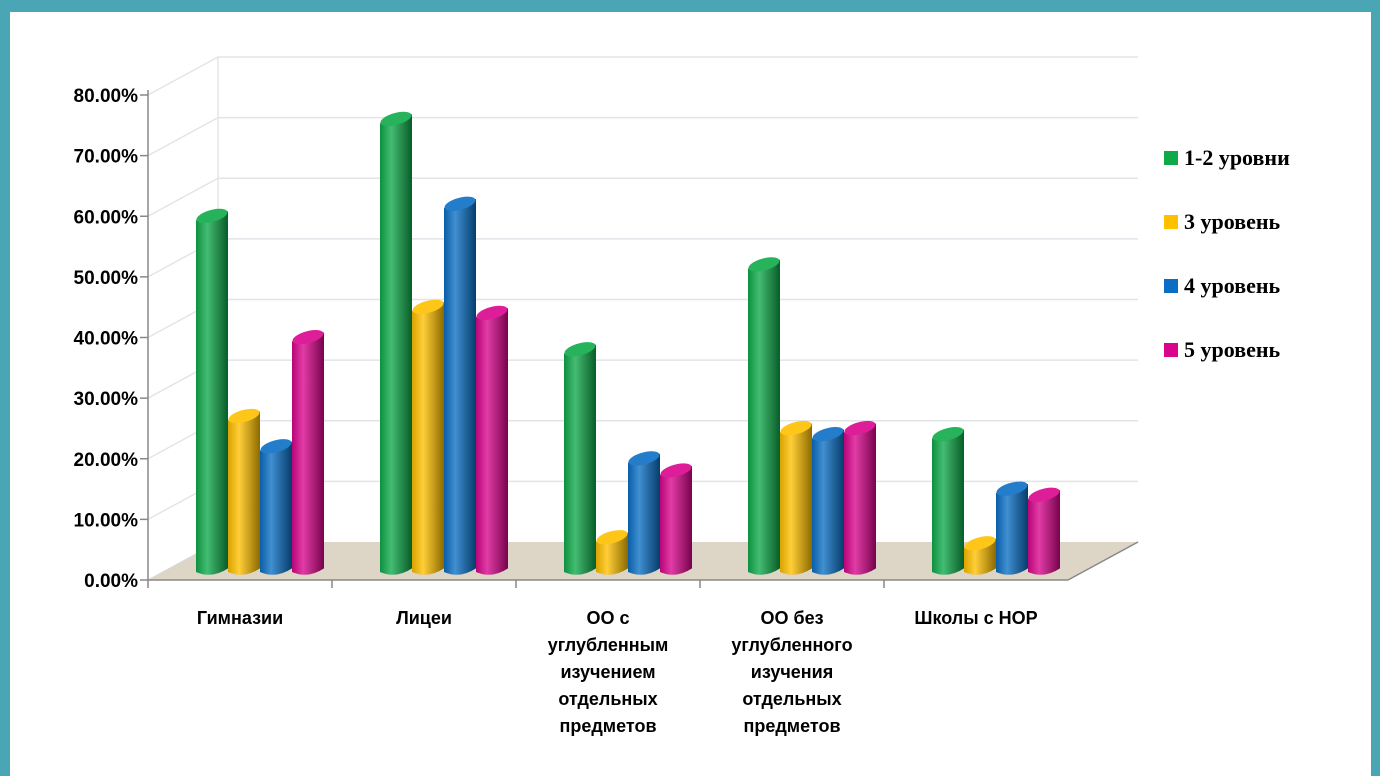 Image resolution: width=1380 pixels, height=776 pixels. I want to click on y-tick-label: 30.00%, so click(106, 399).